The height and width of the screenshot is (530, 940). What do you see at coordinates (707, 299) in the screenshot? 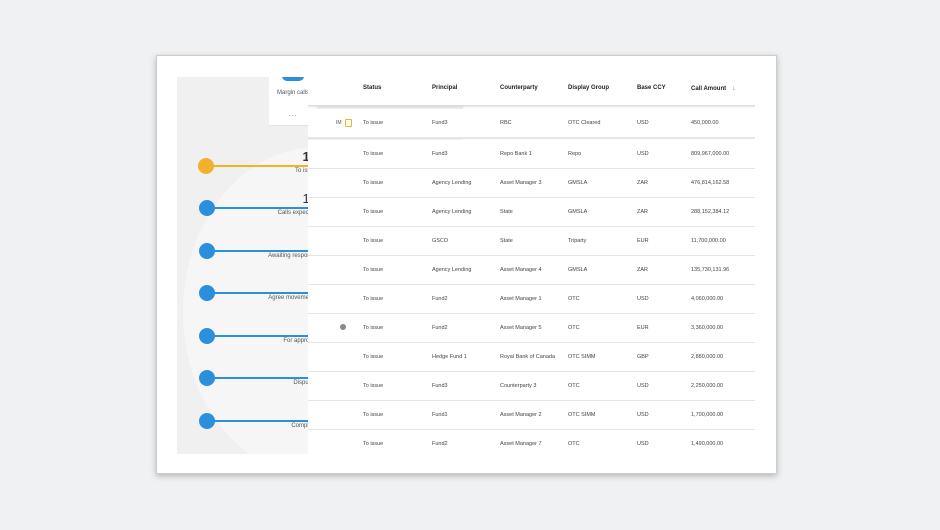
I see `cell-call-amount: 4,060,000.00` at bounding box center [707, 299].